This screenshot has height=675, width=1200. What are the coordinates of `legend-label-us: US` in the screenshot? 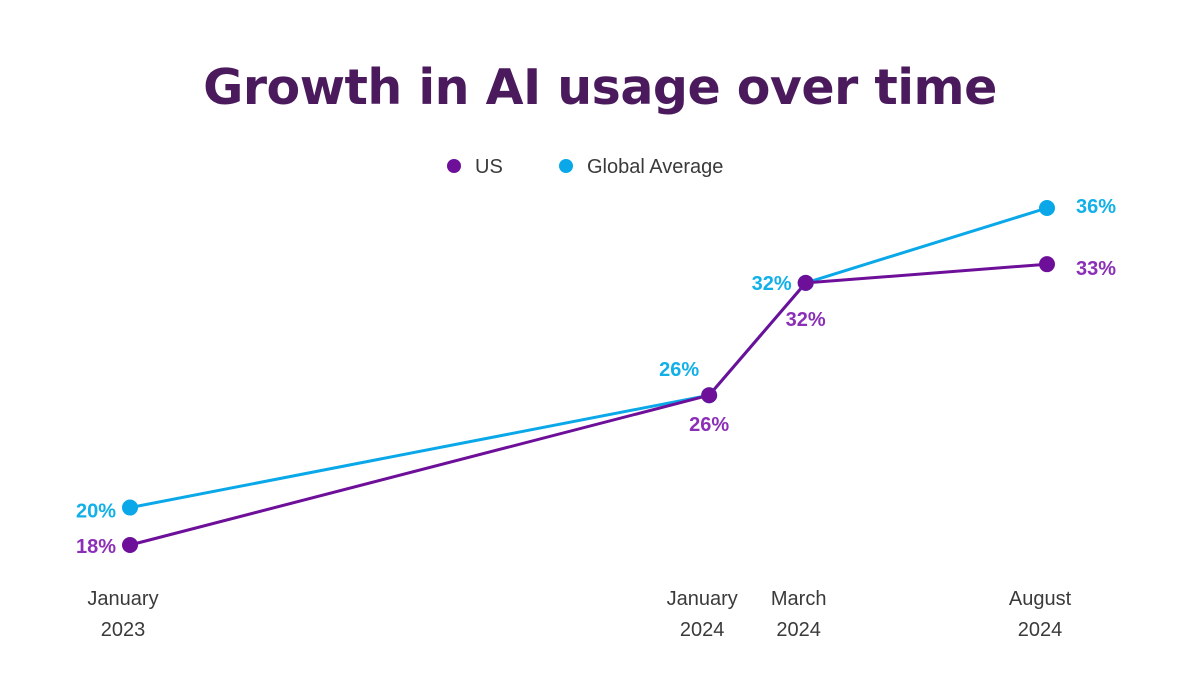 It's located at (489, 167).